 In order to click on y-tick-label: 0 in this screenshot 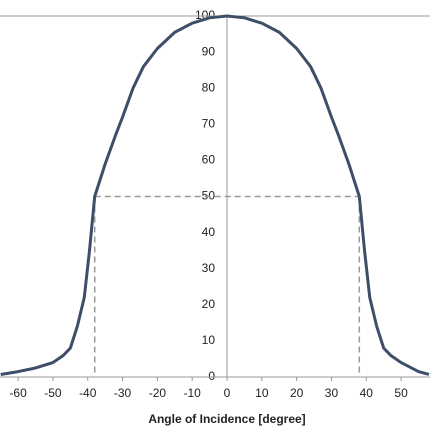, I will do `click(211, 376)`.